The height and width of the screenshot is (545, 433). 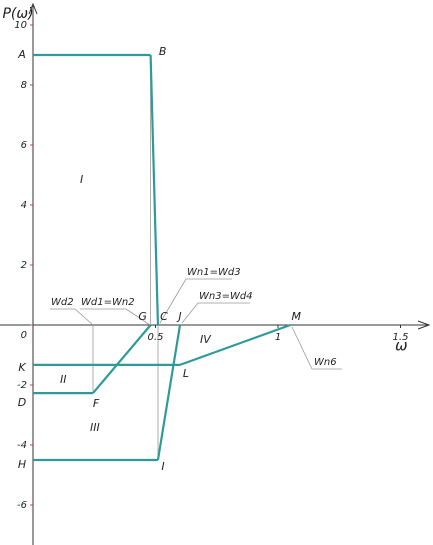 I want to click on region-label: IV, so click(x=206, y=339).